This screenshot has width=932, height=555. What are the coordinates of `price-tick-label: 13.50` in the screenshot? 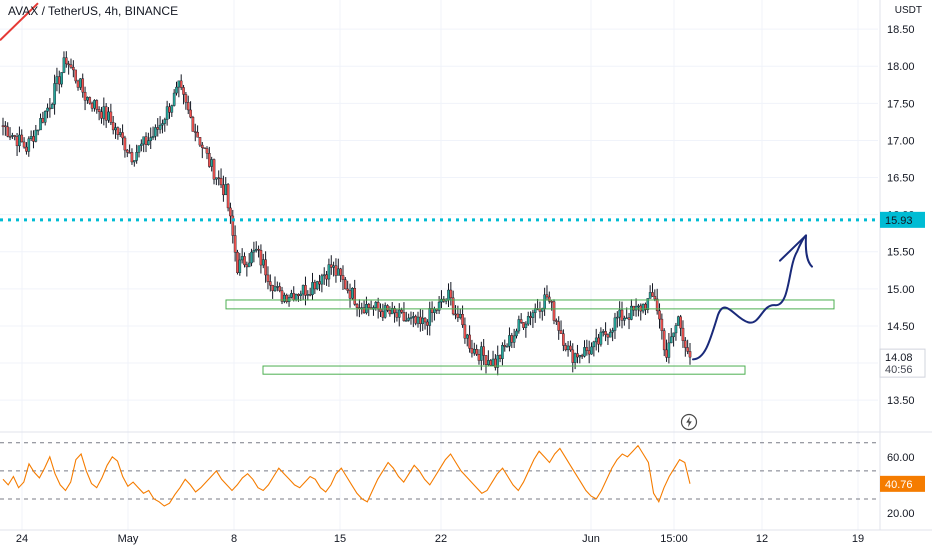 It's located at (901, 401).